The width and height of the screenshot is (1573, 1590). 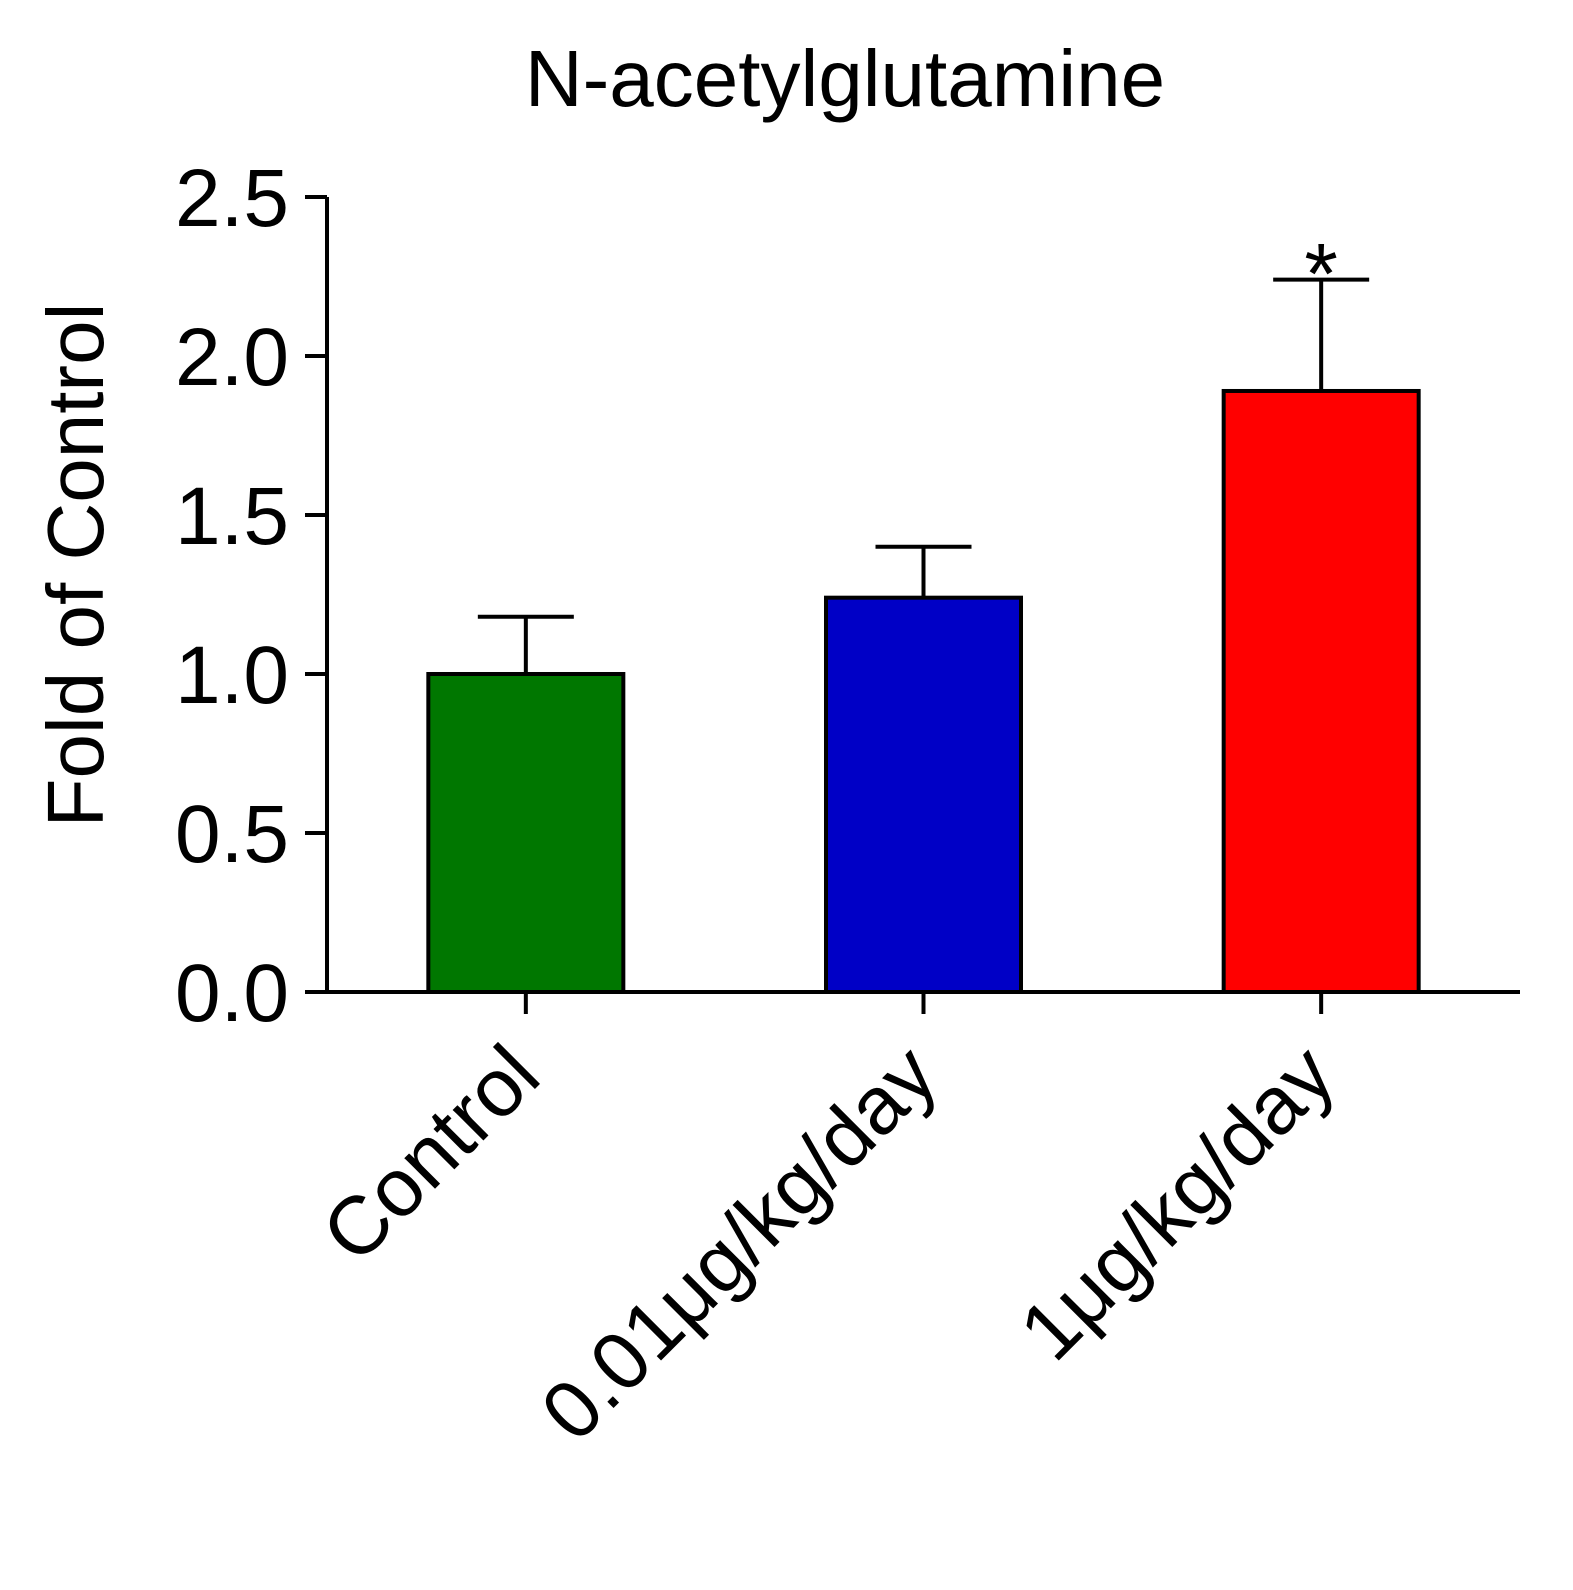 What do you see at coordinates (845, 78) in the screenshot?
I see `chart-title: N-acetylglutamine` at bounding box center [845, 78].